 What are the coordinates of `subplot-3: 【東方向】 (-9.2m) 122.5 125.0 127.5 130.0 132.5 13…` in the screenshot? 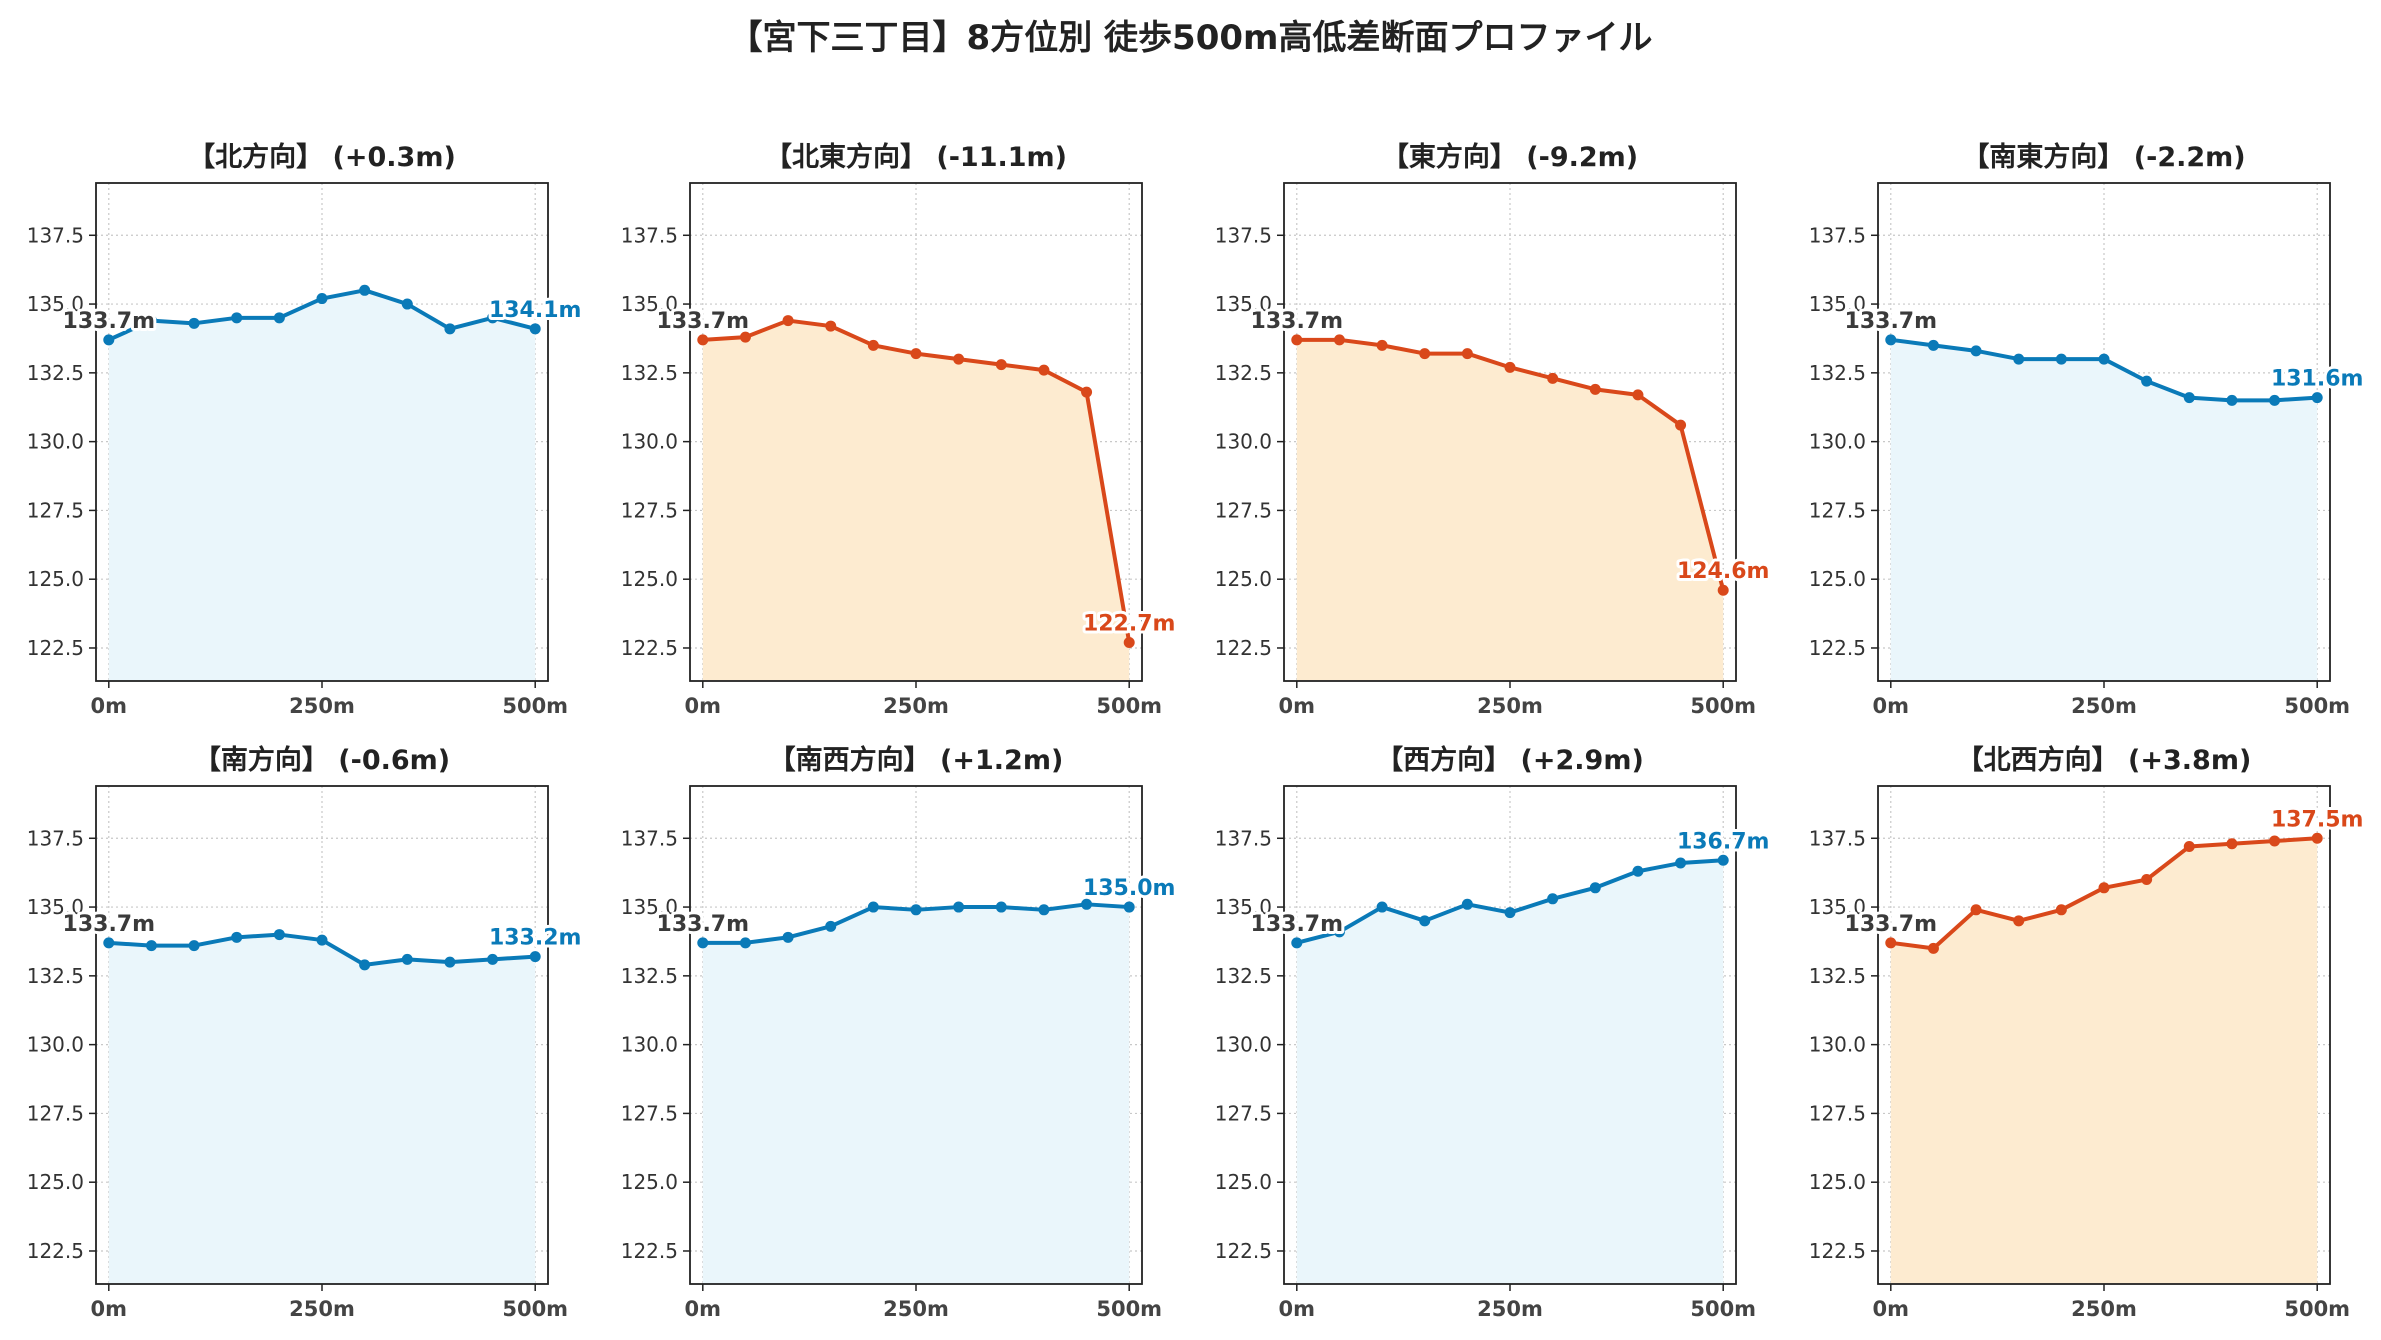 It's located at (1494, 429).